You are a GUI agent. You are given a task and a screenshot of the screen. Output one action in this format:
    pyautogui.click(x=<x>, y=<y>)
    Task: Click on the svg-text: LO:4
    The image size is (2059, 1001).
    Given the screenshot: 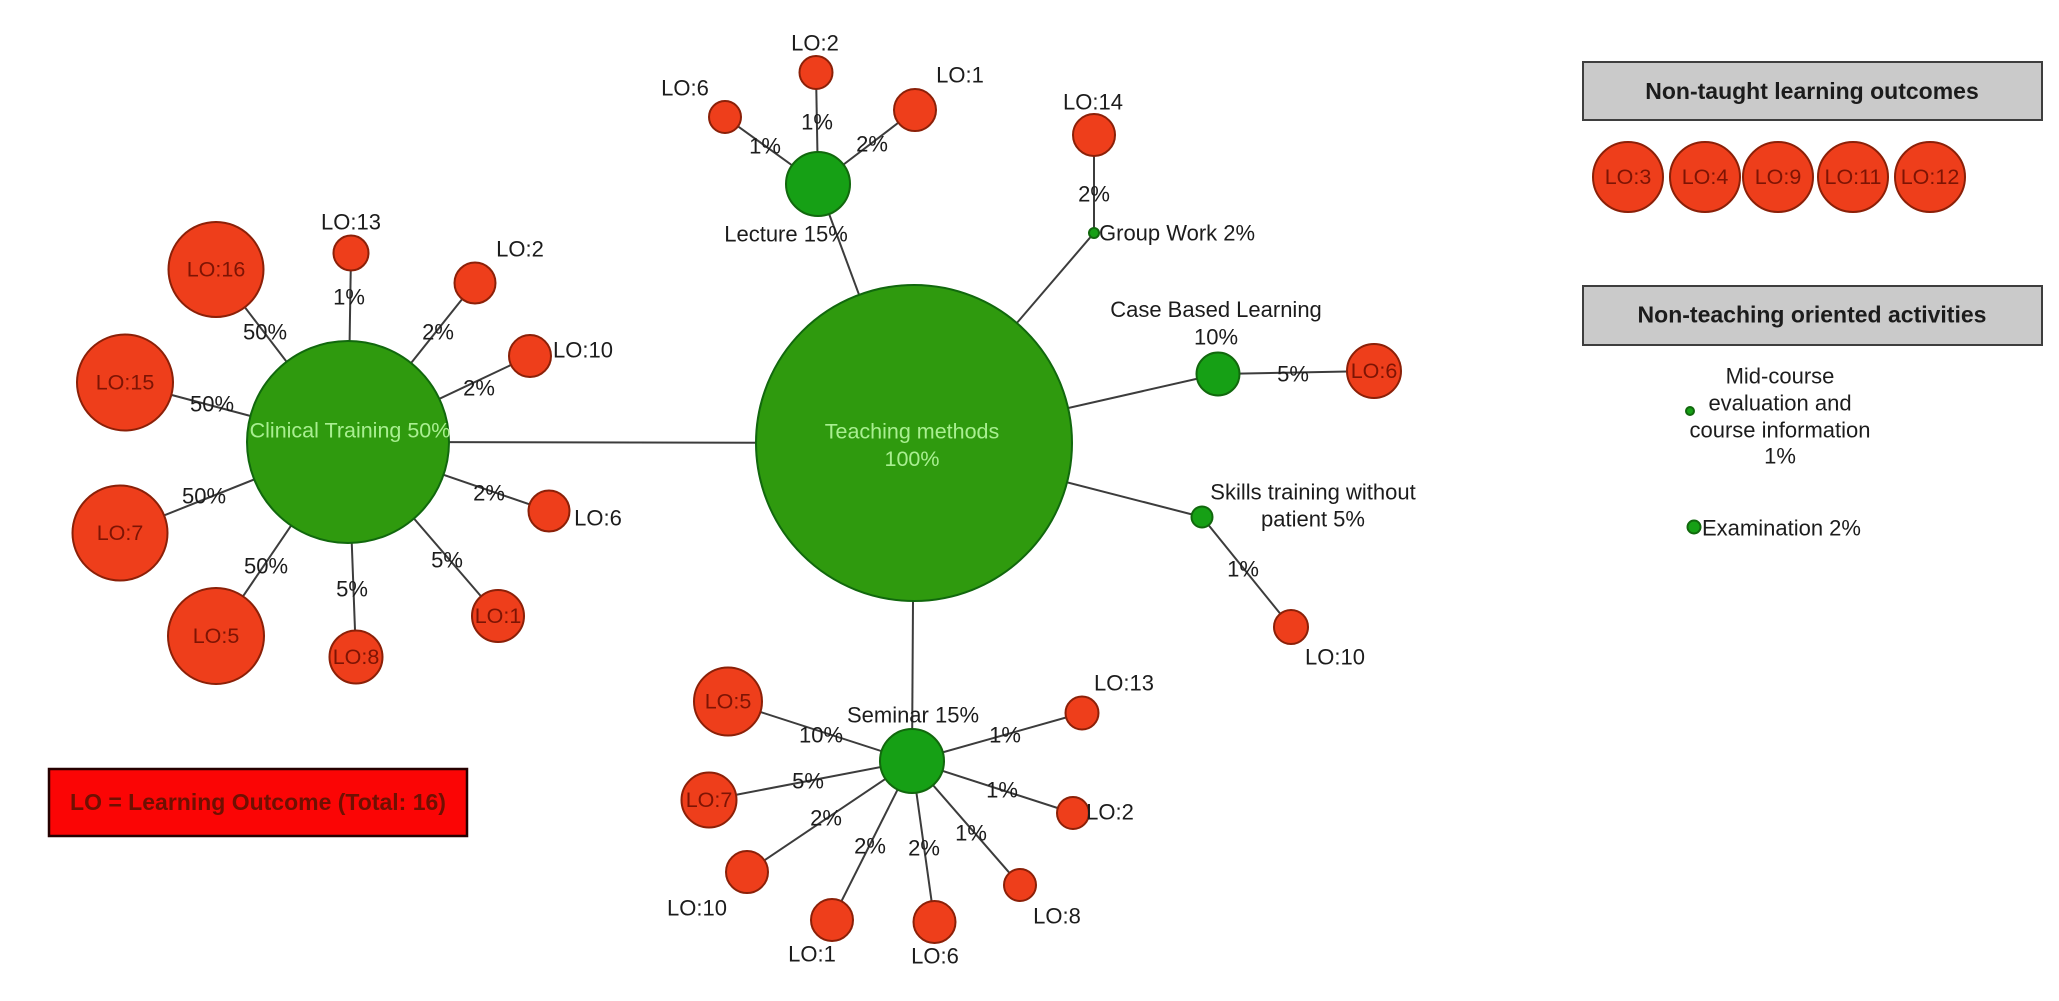 What is the action you would take?
    pyautogui.click(x=1705, y=177)
    